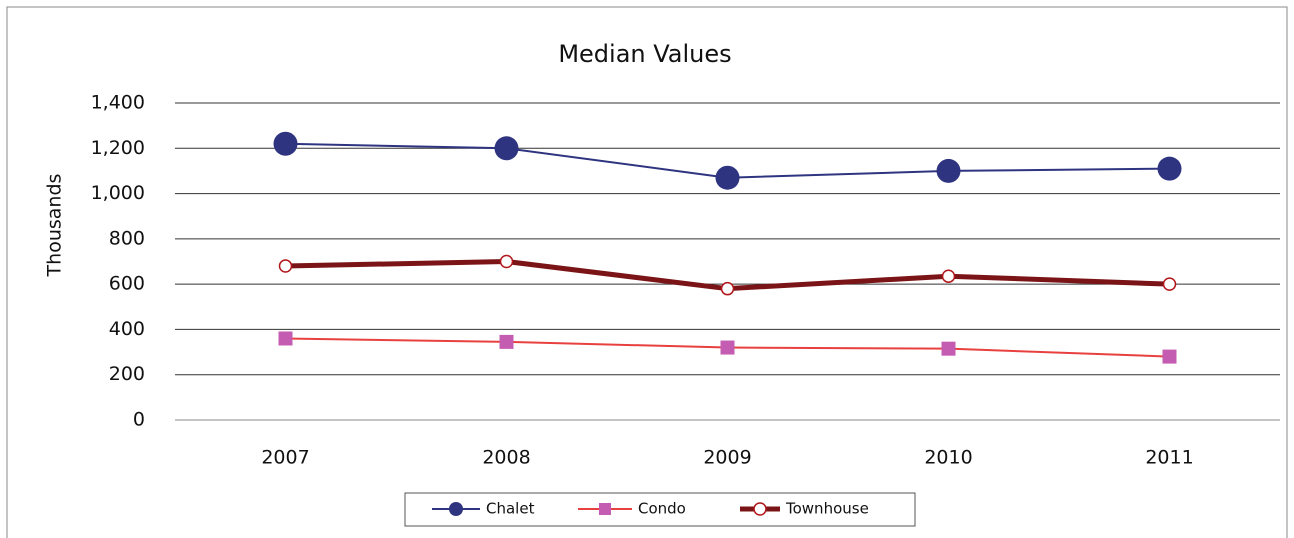 The image size is (1294, 538). I want to click on legend-box, so click(660, 509).